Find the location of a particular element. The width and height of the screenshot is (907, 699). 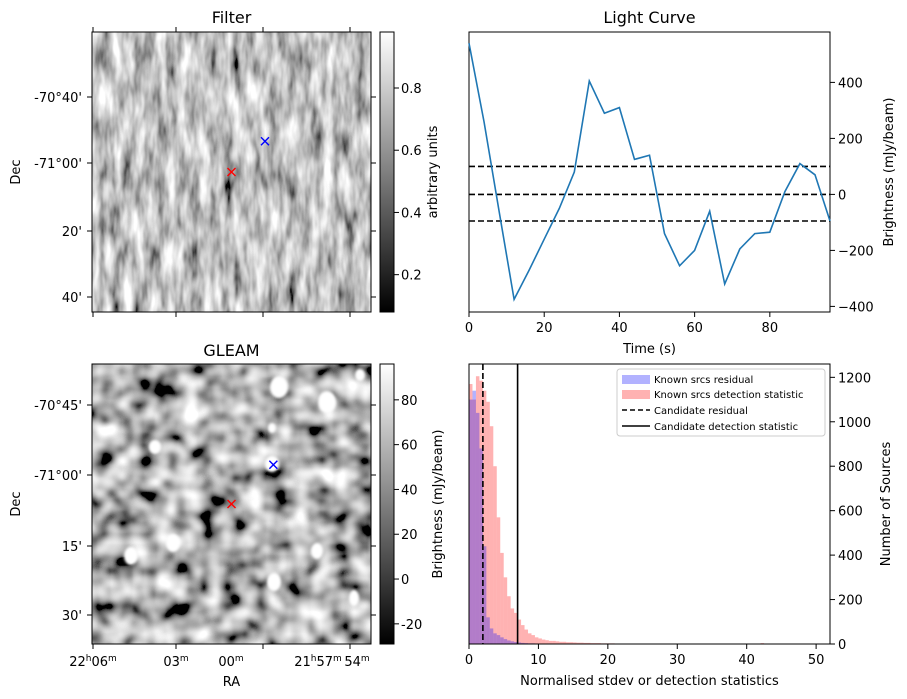

legend-label-candidate-residual: Candidate residual is located at coordinates (701, 411).